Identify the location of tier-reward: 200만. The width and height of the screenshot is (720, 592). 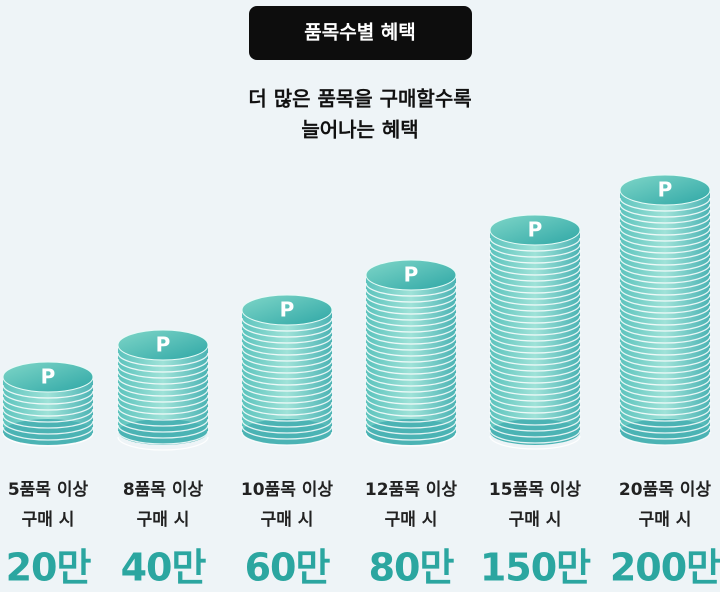
(665, 568).